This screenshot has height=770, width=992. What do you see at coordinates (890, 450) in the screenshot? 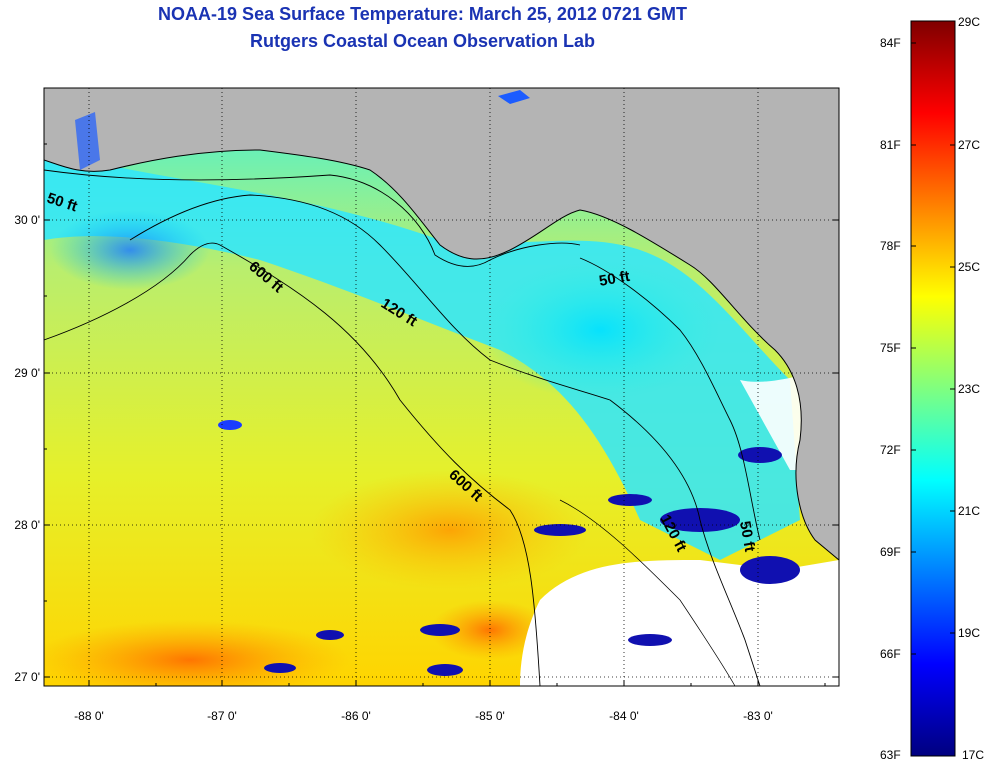
I see `colorbar-label-f: 72F` at bounding box center [890, 450].